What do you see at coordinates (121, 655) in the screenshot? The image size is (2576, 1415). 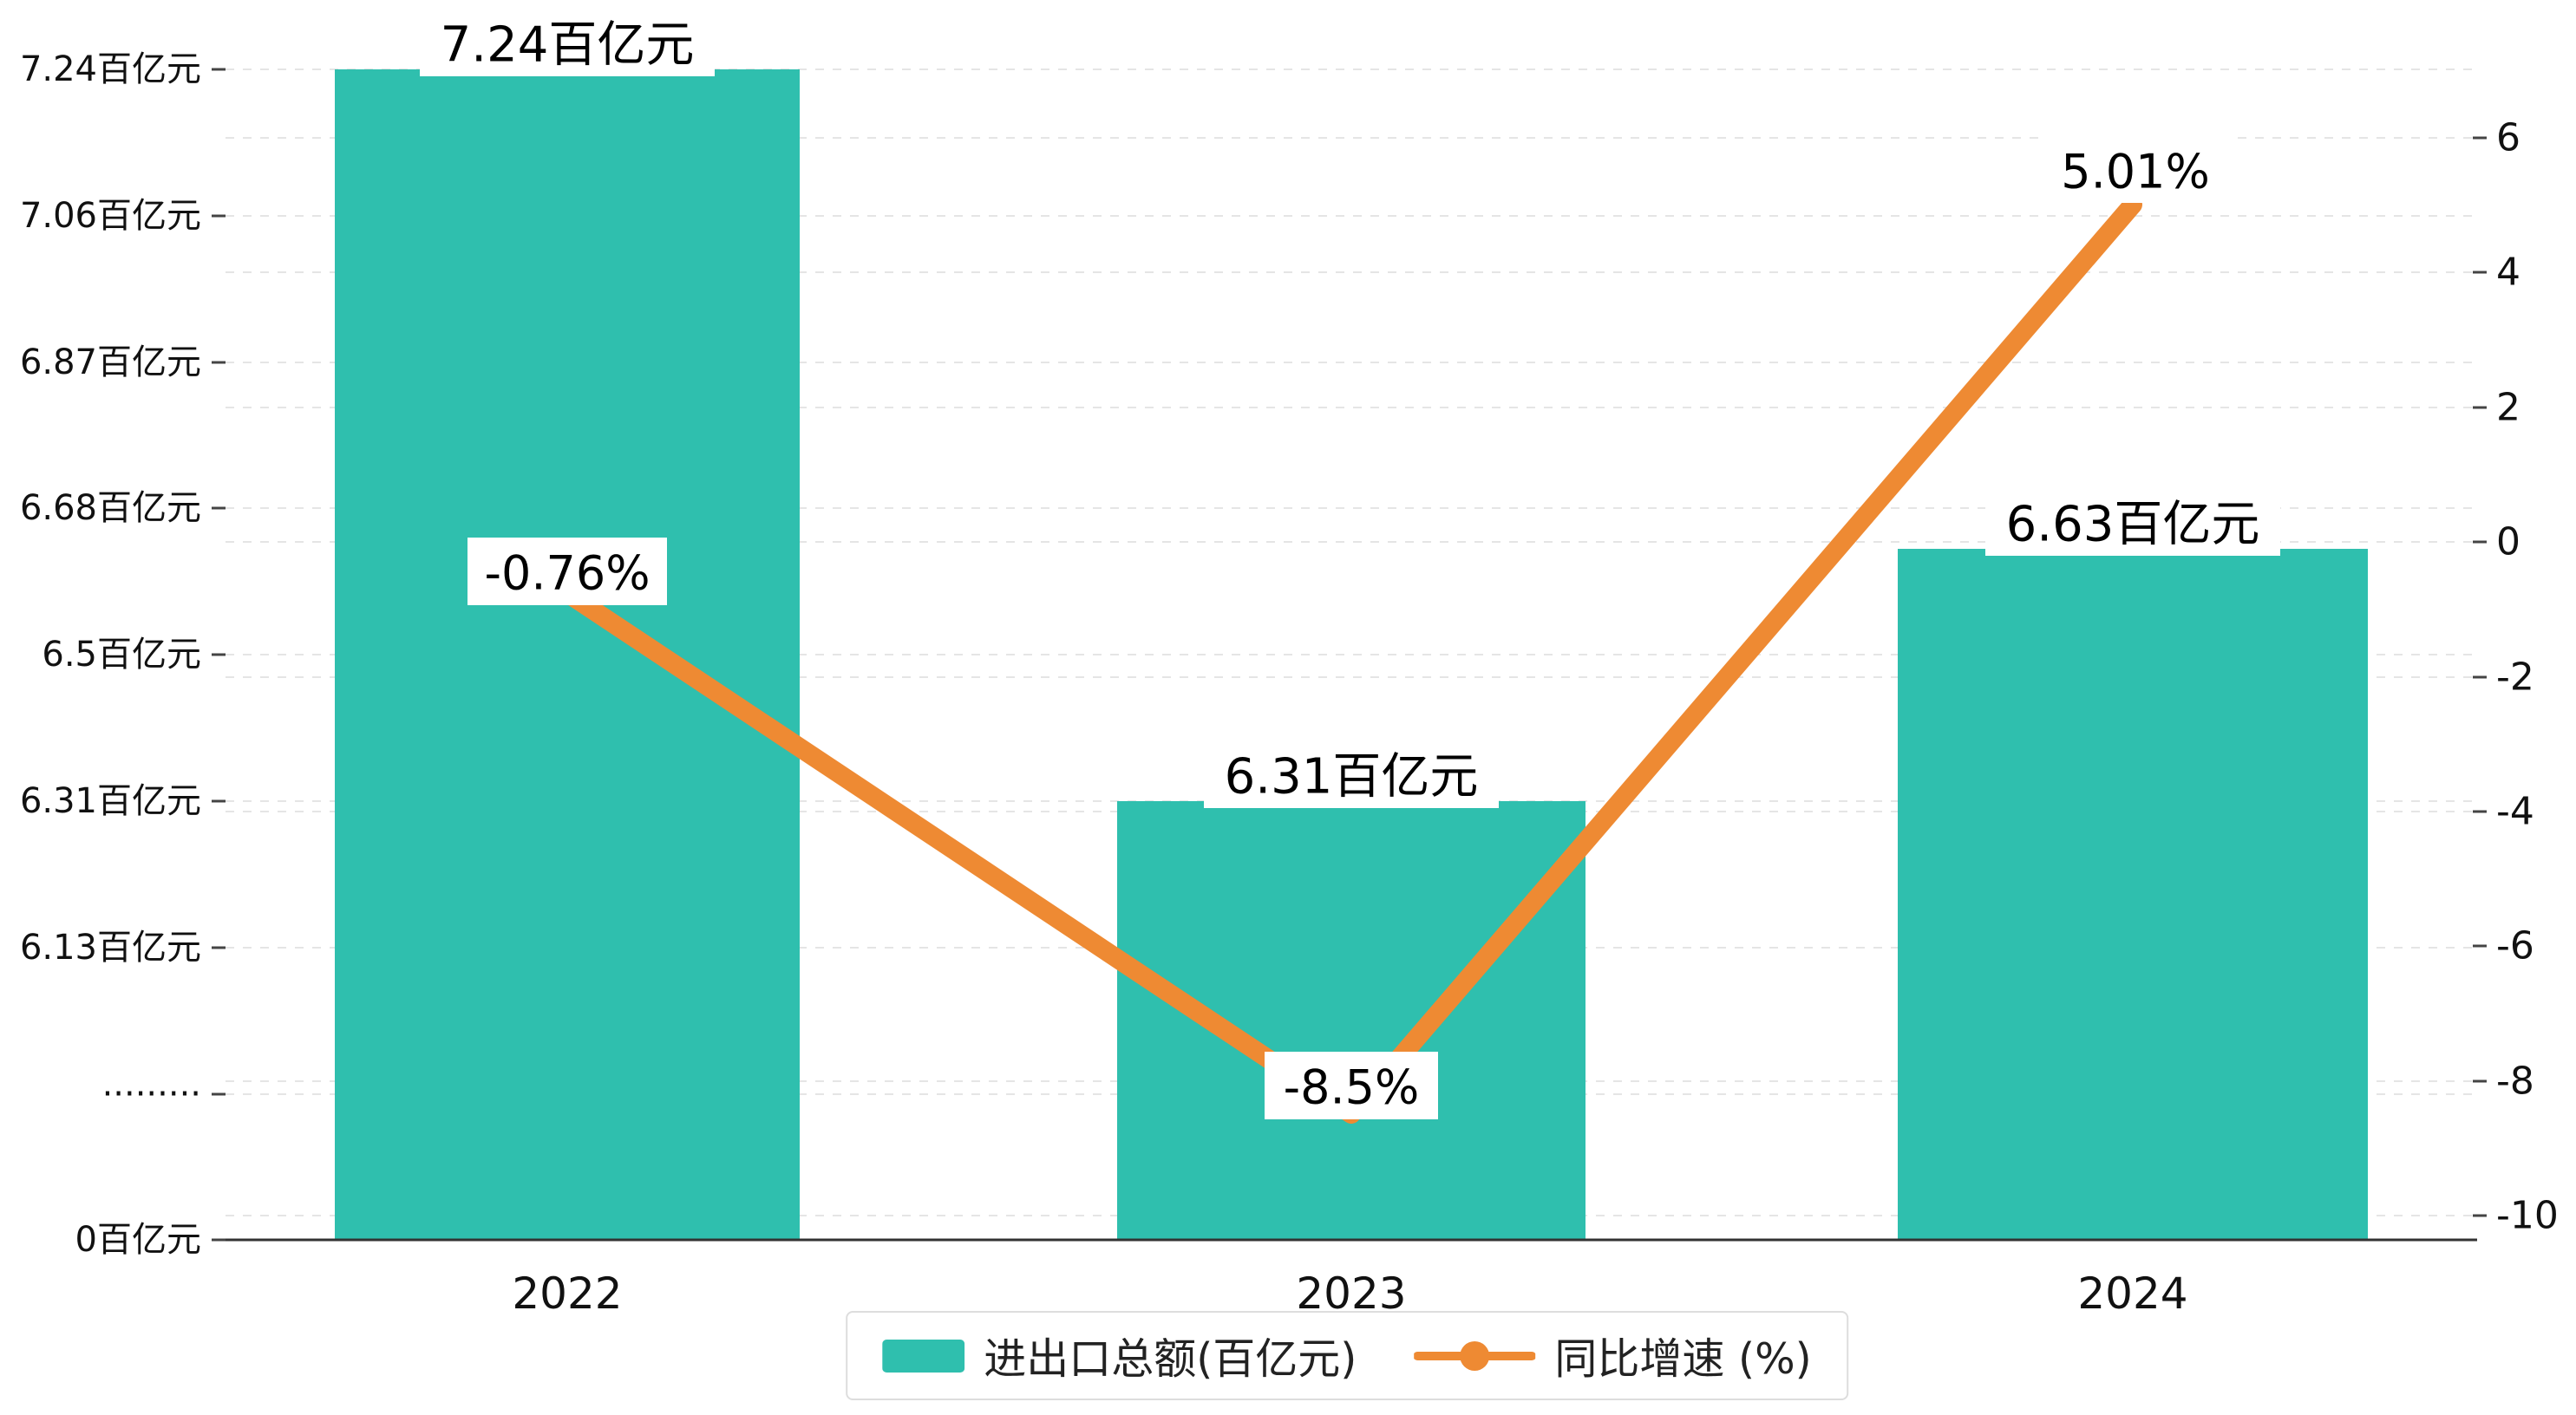 I see `y-left-label: 6.5百亿元` at bounding box center [121, 655].